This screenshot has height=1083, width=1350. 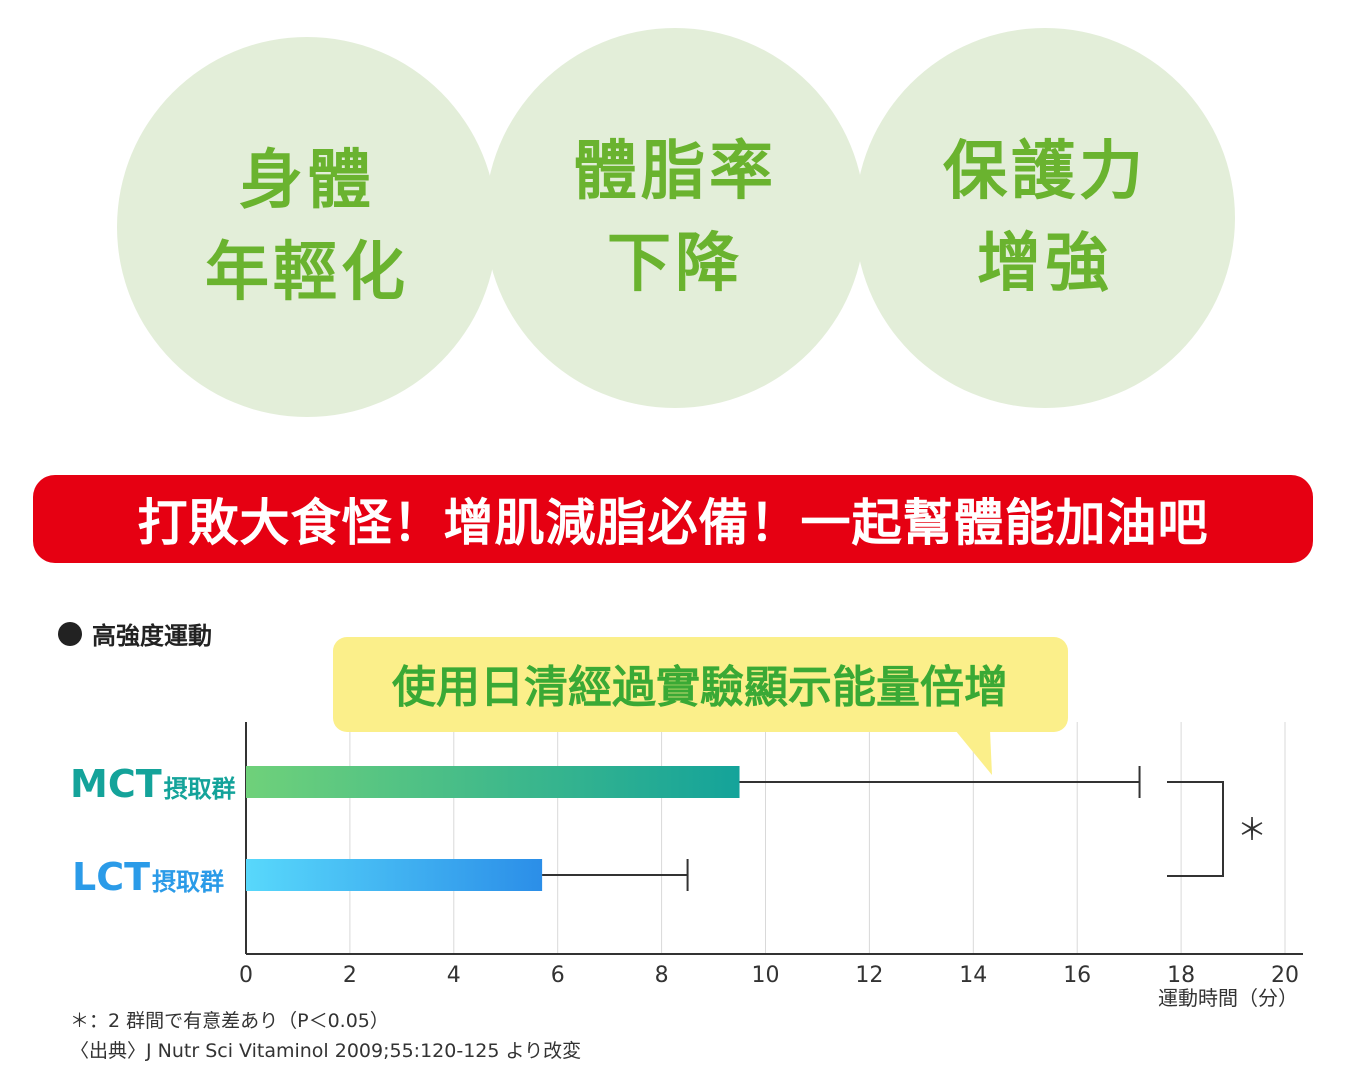 I want to click on callout-bubble: 使用日清經過實驗顯示能量倍增, so click(x=700, y=706).